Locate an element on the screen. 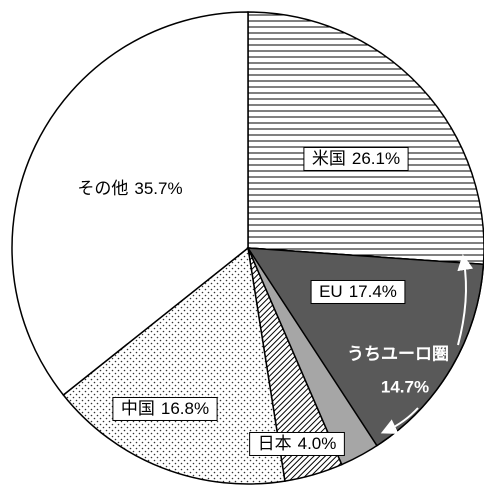  slice-label: 中国 16.8% is located at coordinates (165, 408).